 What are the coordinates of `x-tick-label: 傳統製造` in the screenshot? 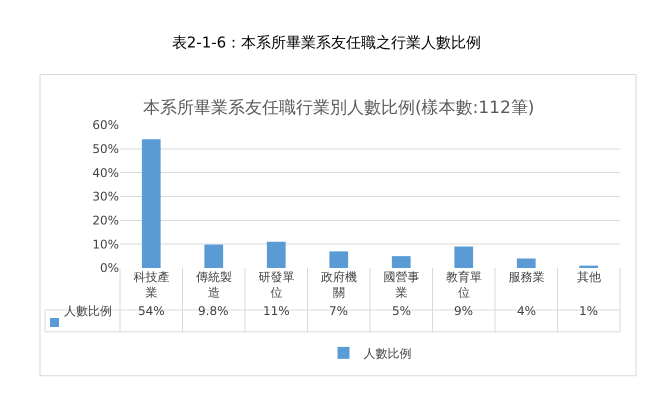 It's located at (213, 285).